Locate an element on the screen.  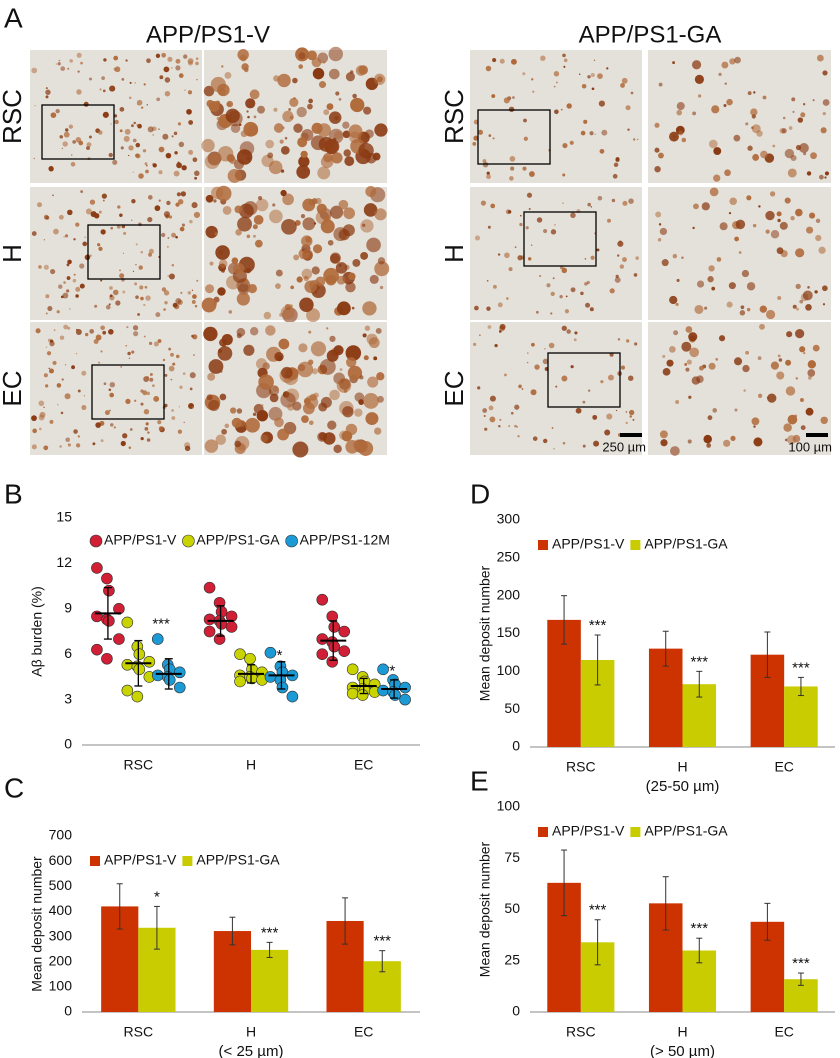
x-tick-label: EC is located at coordinates (363, 765).